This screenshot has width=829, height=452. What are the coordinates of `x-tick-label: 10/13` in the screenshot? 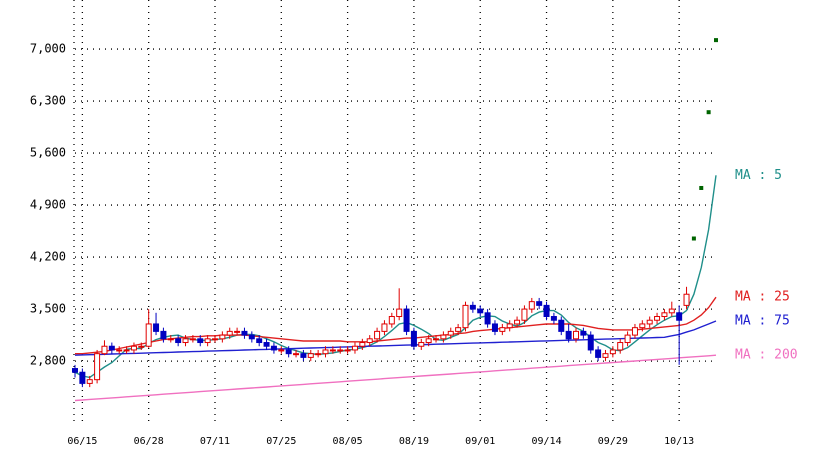 It's located at (679, 441).